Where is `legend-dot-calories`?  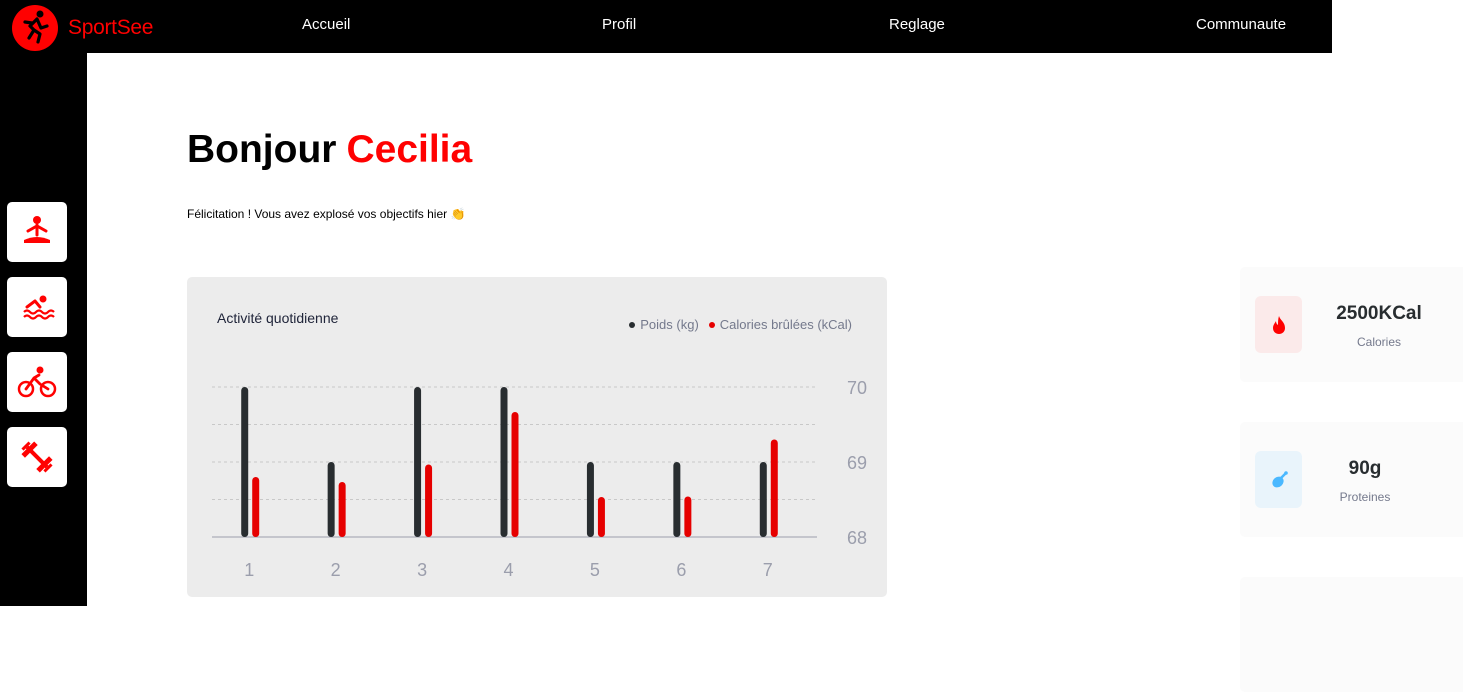 legend-dot-calories is located at coordinates (711, 324).